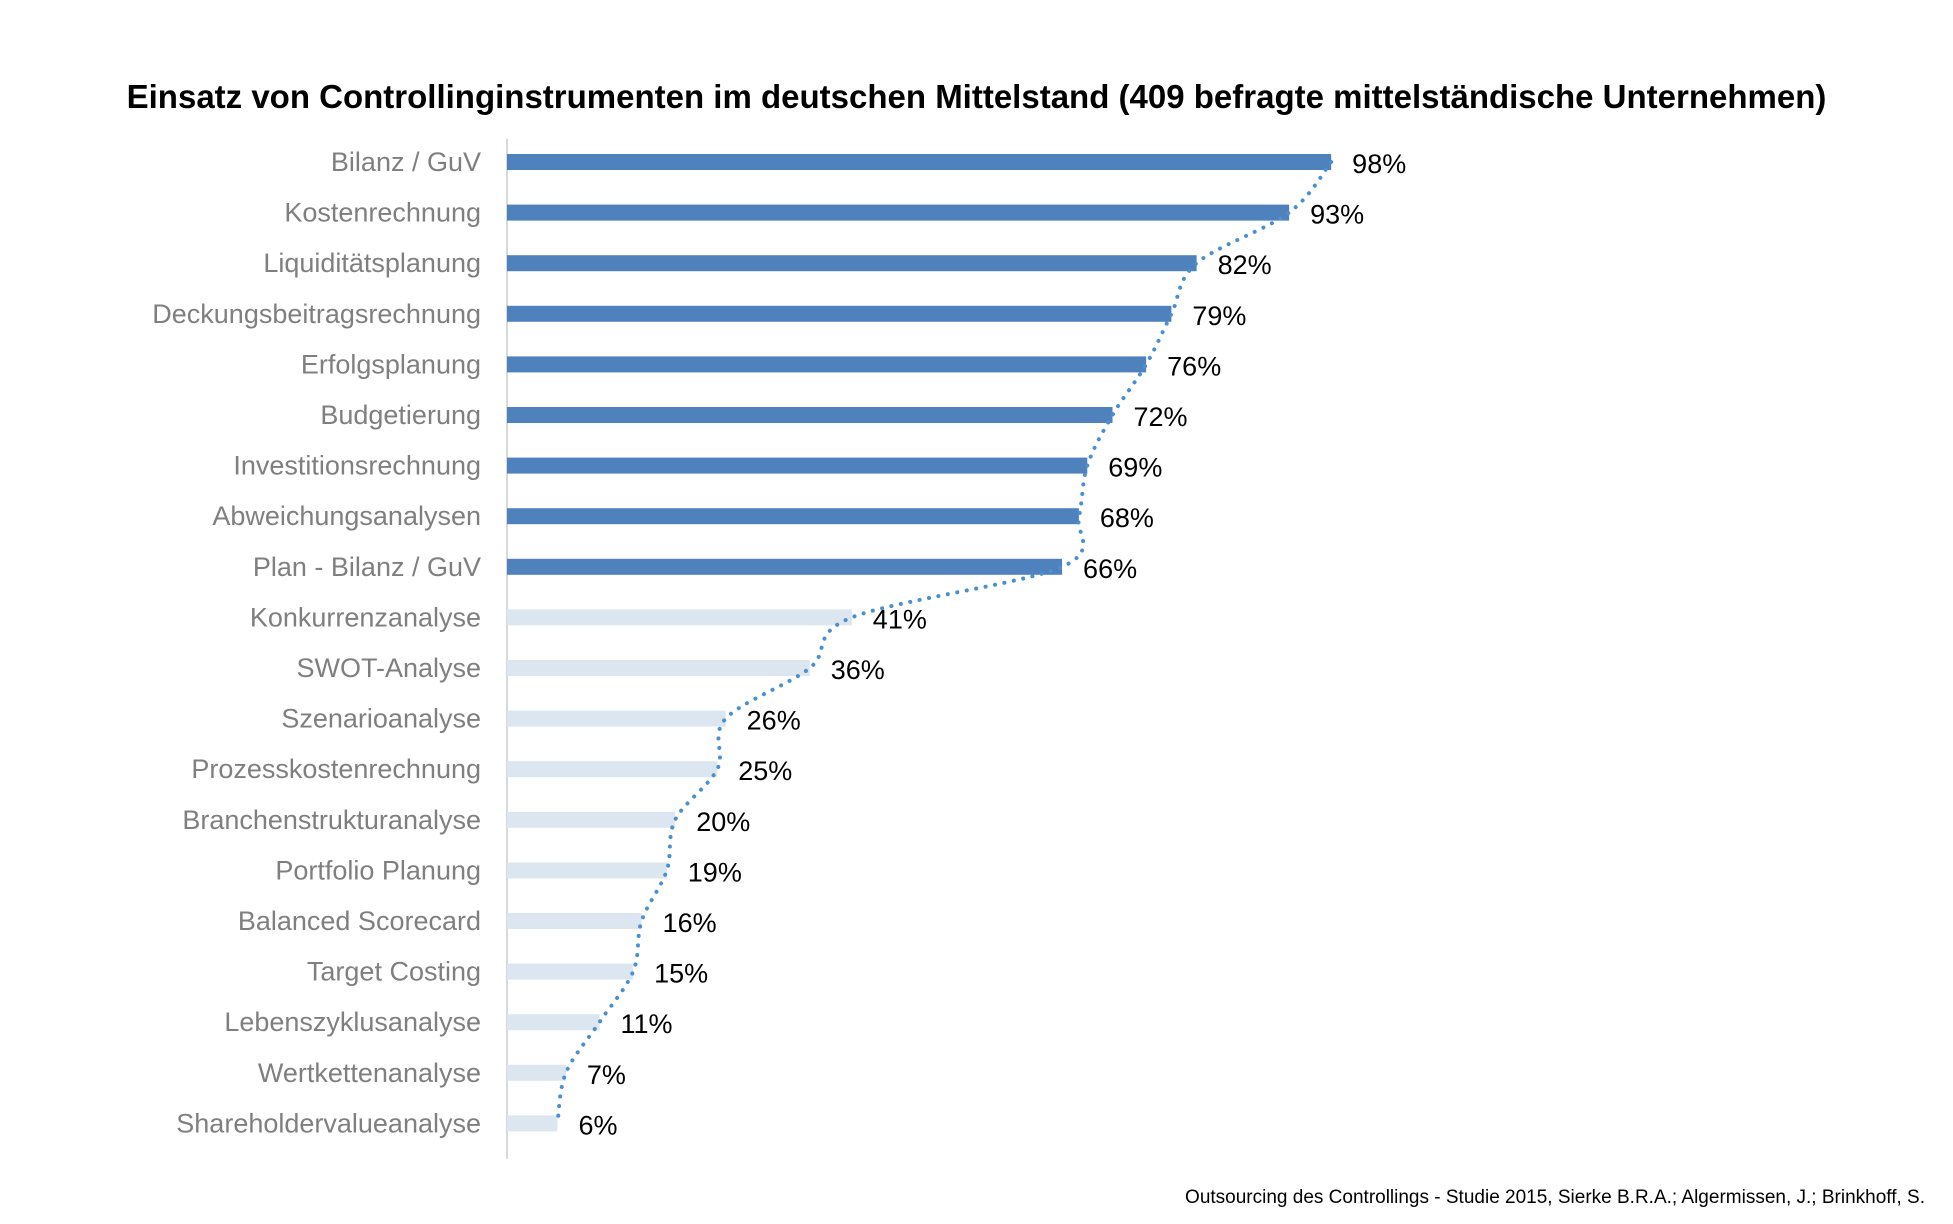  Describe the element at coordinates (1337, 215) in the screenshot. I see `data-label: 93%` at that location.